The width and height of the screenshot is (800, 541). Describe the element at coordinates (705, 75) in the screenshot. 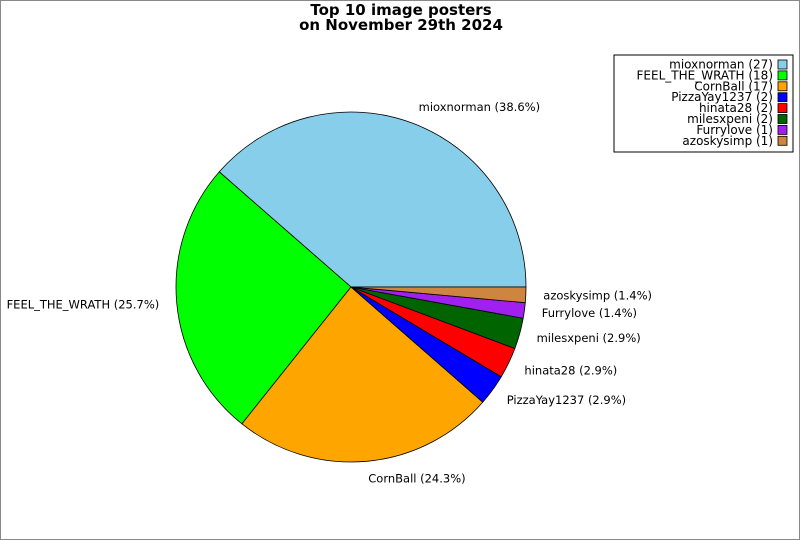

I see `legend-label-feel-the-wrath: FEEL_THE_WRATH (18)` at that location.